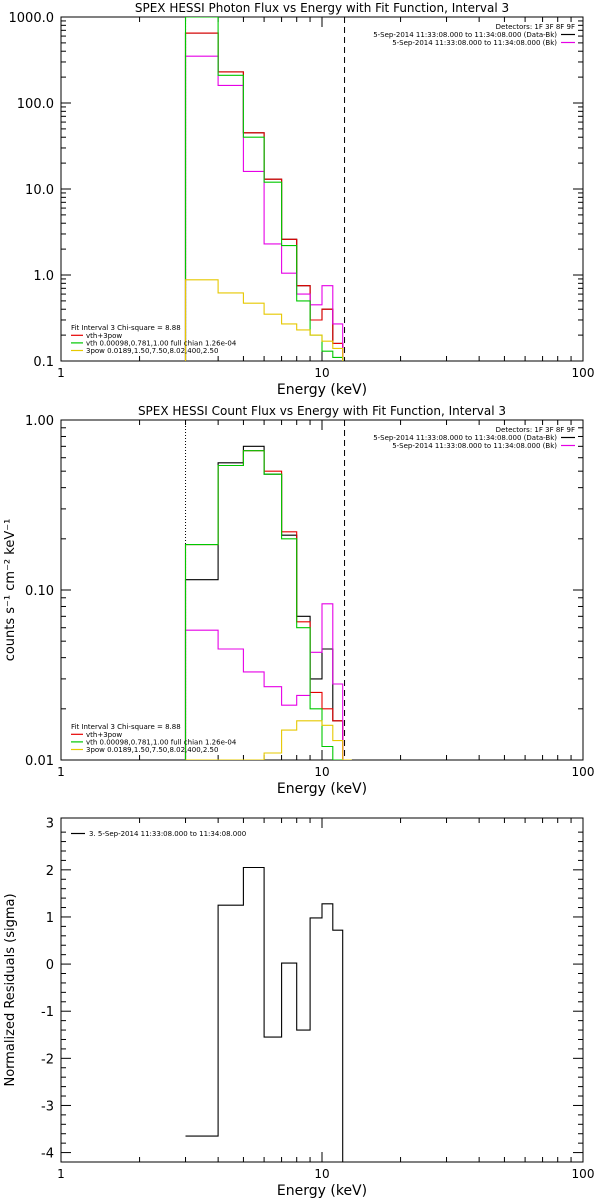  I want to click on y-tick-label: -2, so click(47, 1059).